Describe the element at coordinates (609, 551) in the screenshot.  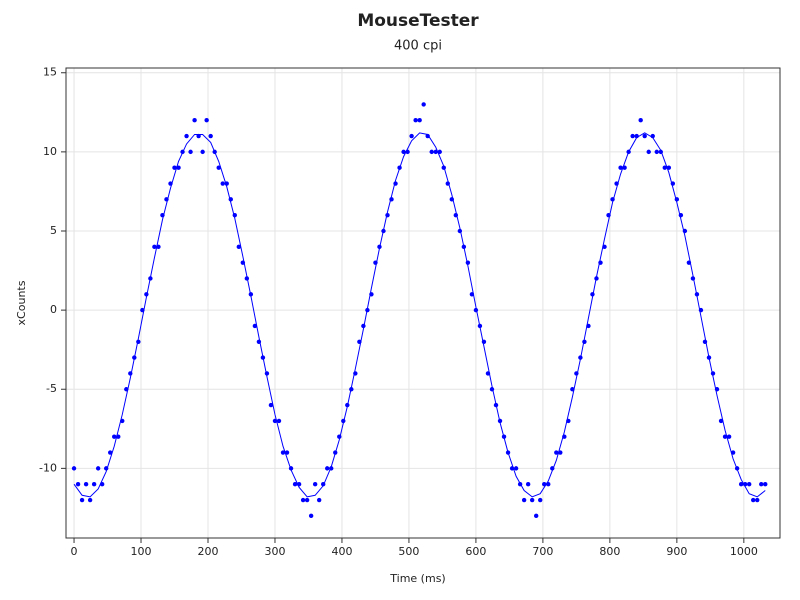
I see `x-tick-label: 800` at that location.